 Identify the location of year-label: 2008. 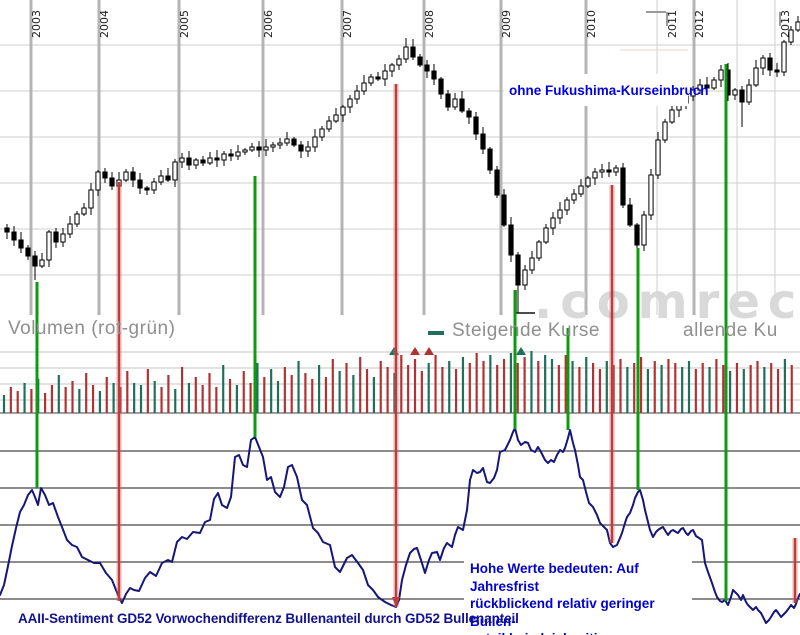
(429, 24).